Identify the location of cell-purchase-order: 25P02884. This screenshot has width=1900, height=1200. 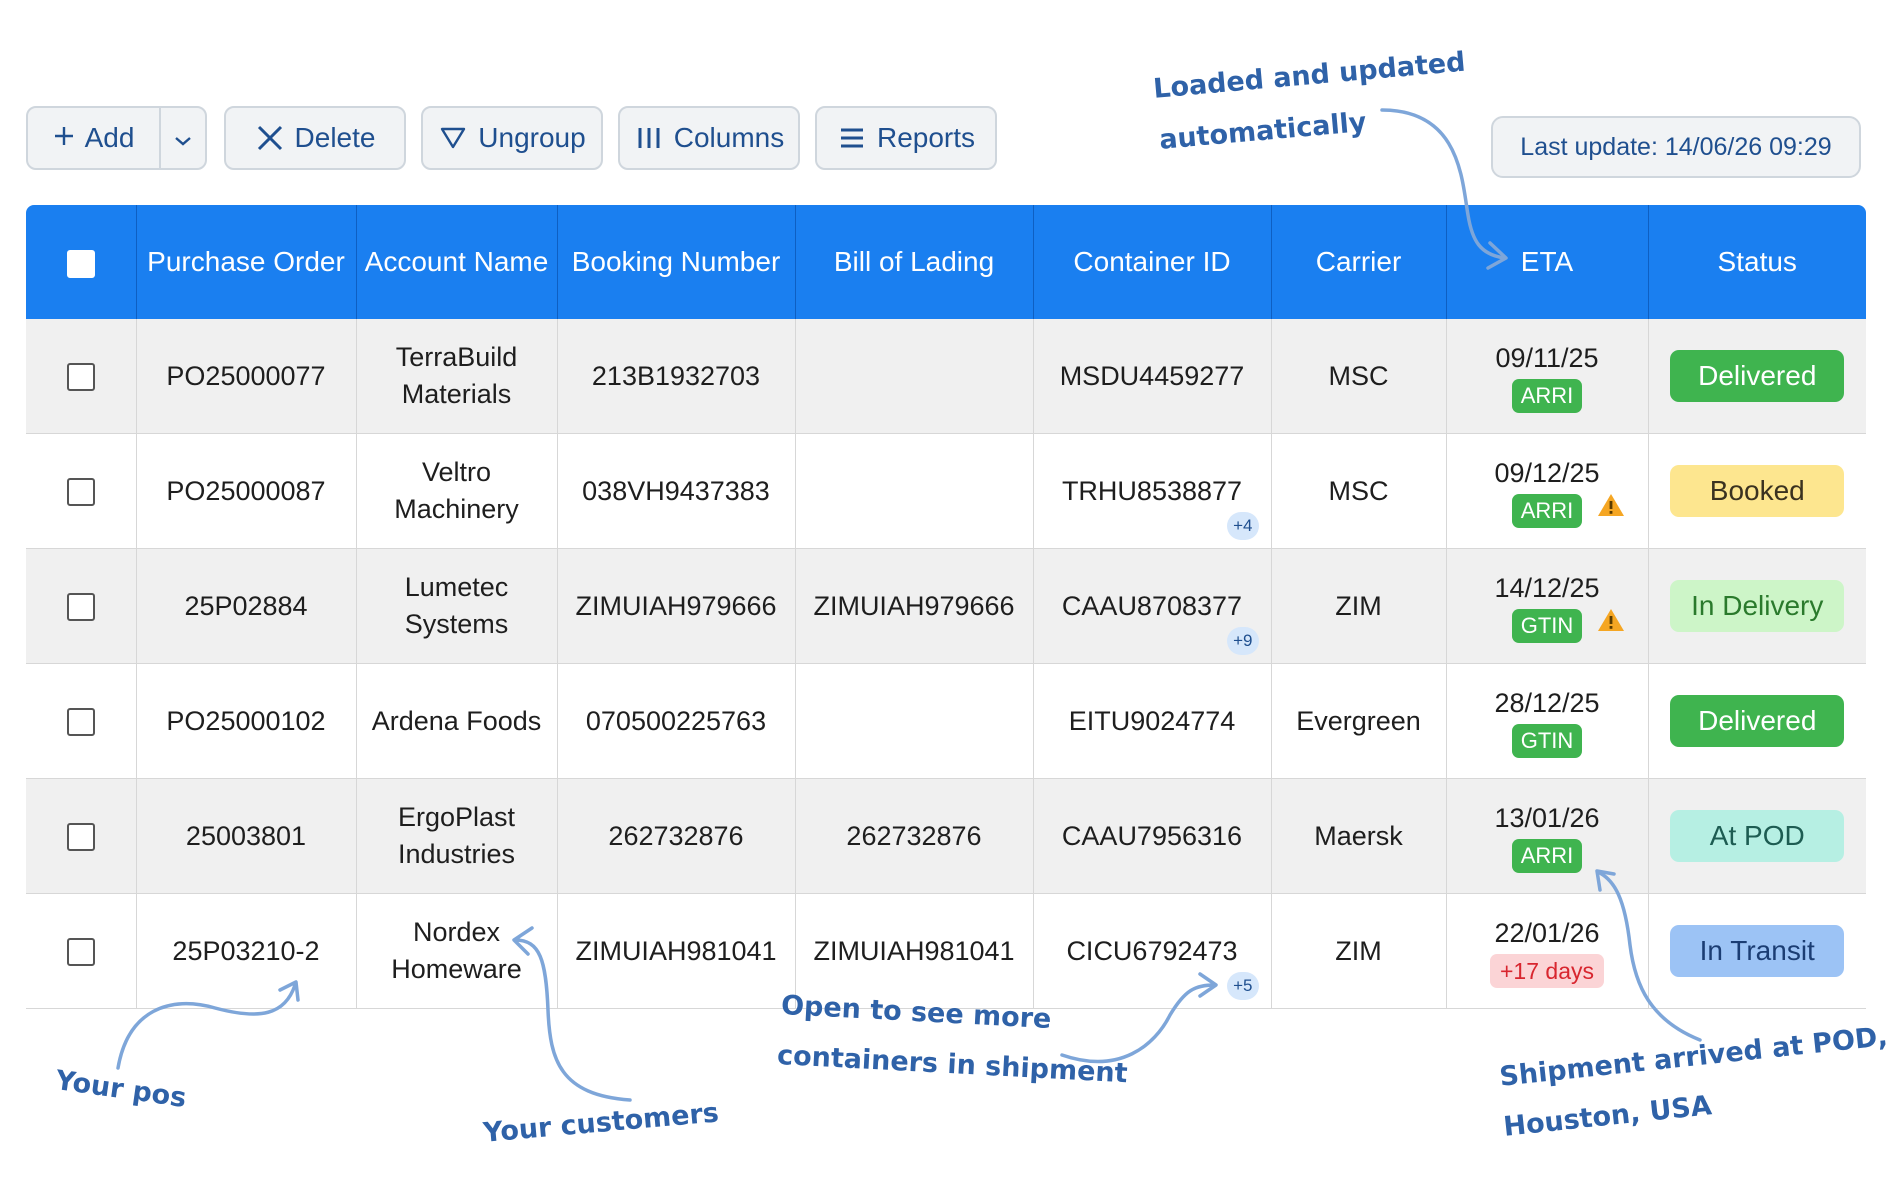
(246, 606).